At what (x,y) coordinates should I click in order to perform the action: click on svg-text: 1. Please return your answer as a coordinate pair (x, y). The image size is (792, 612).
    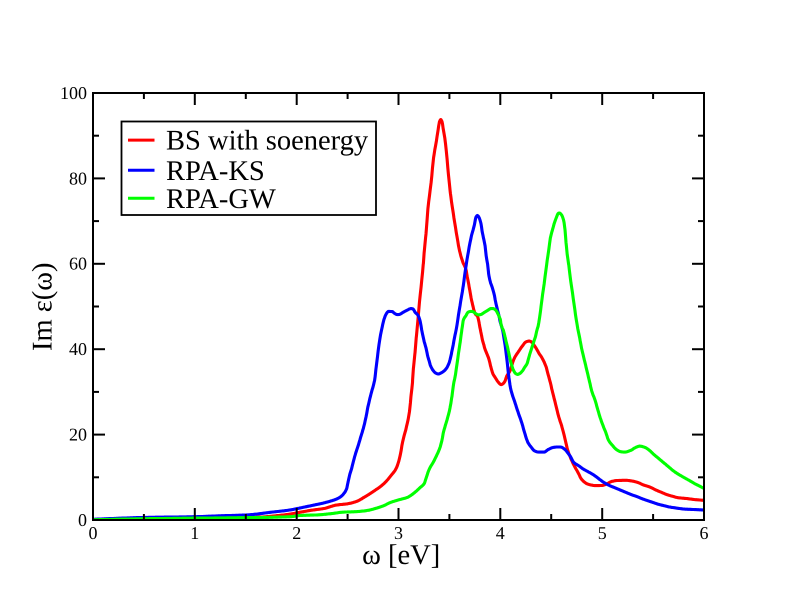
    Looking at the image, I should click on (194, 533).